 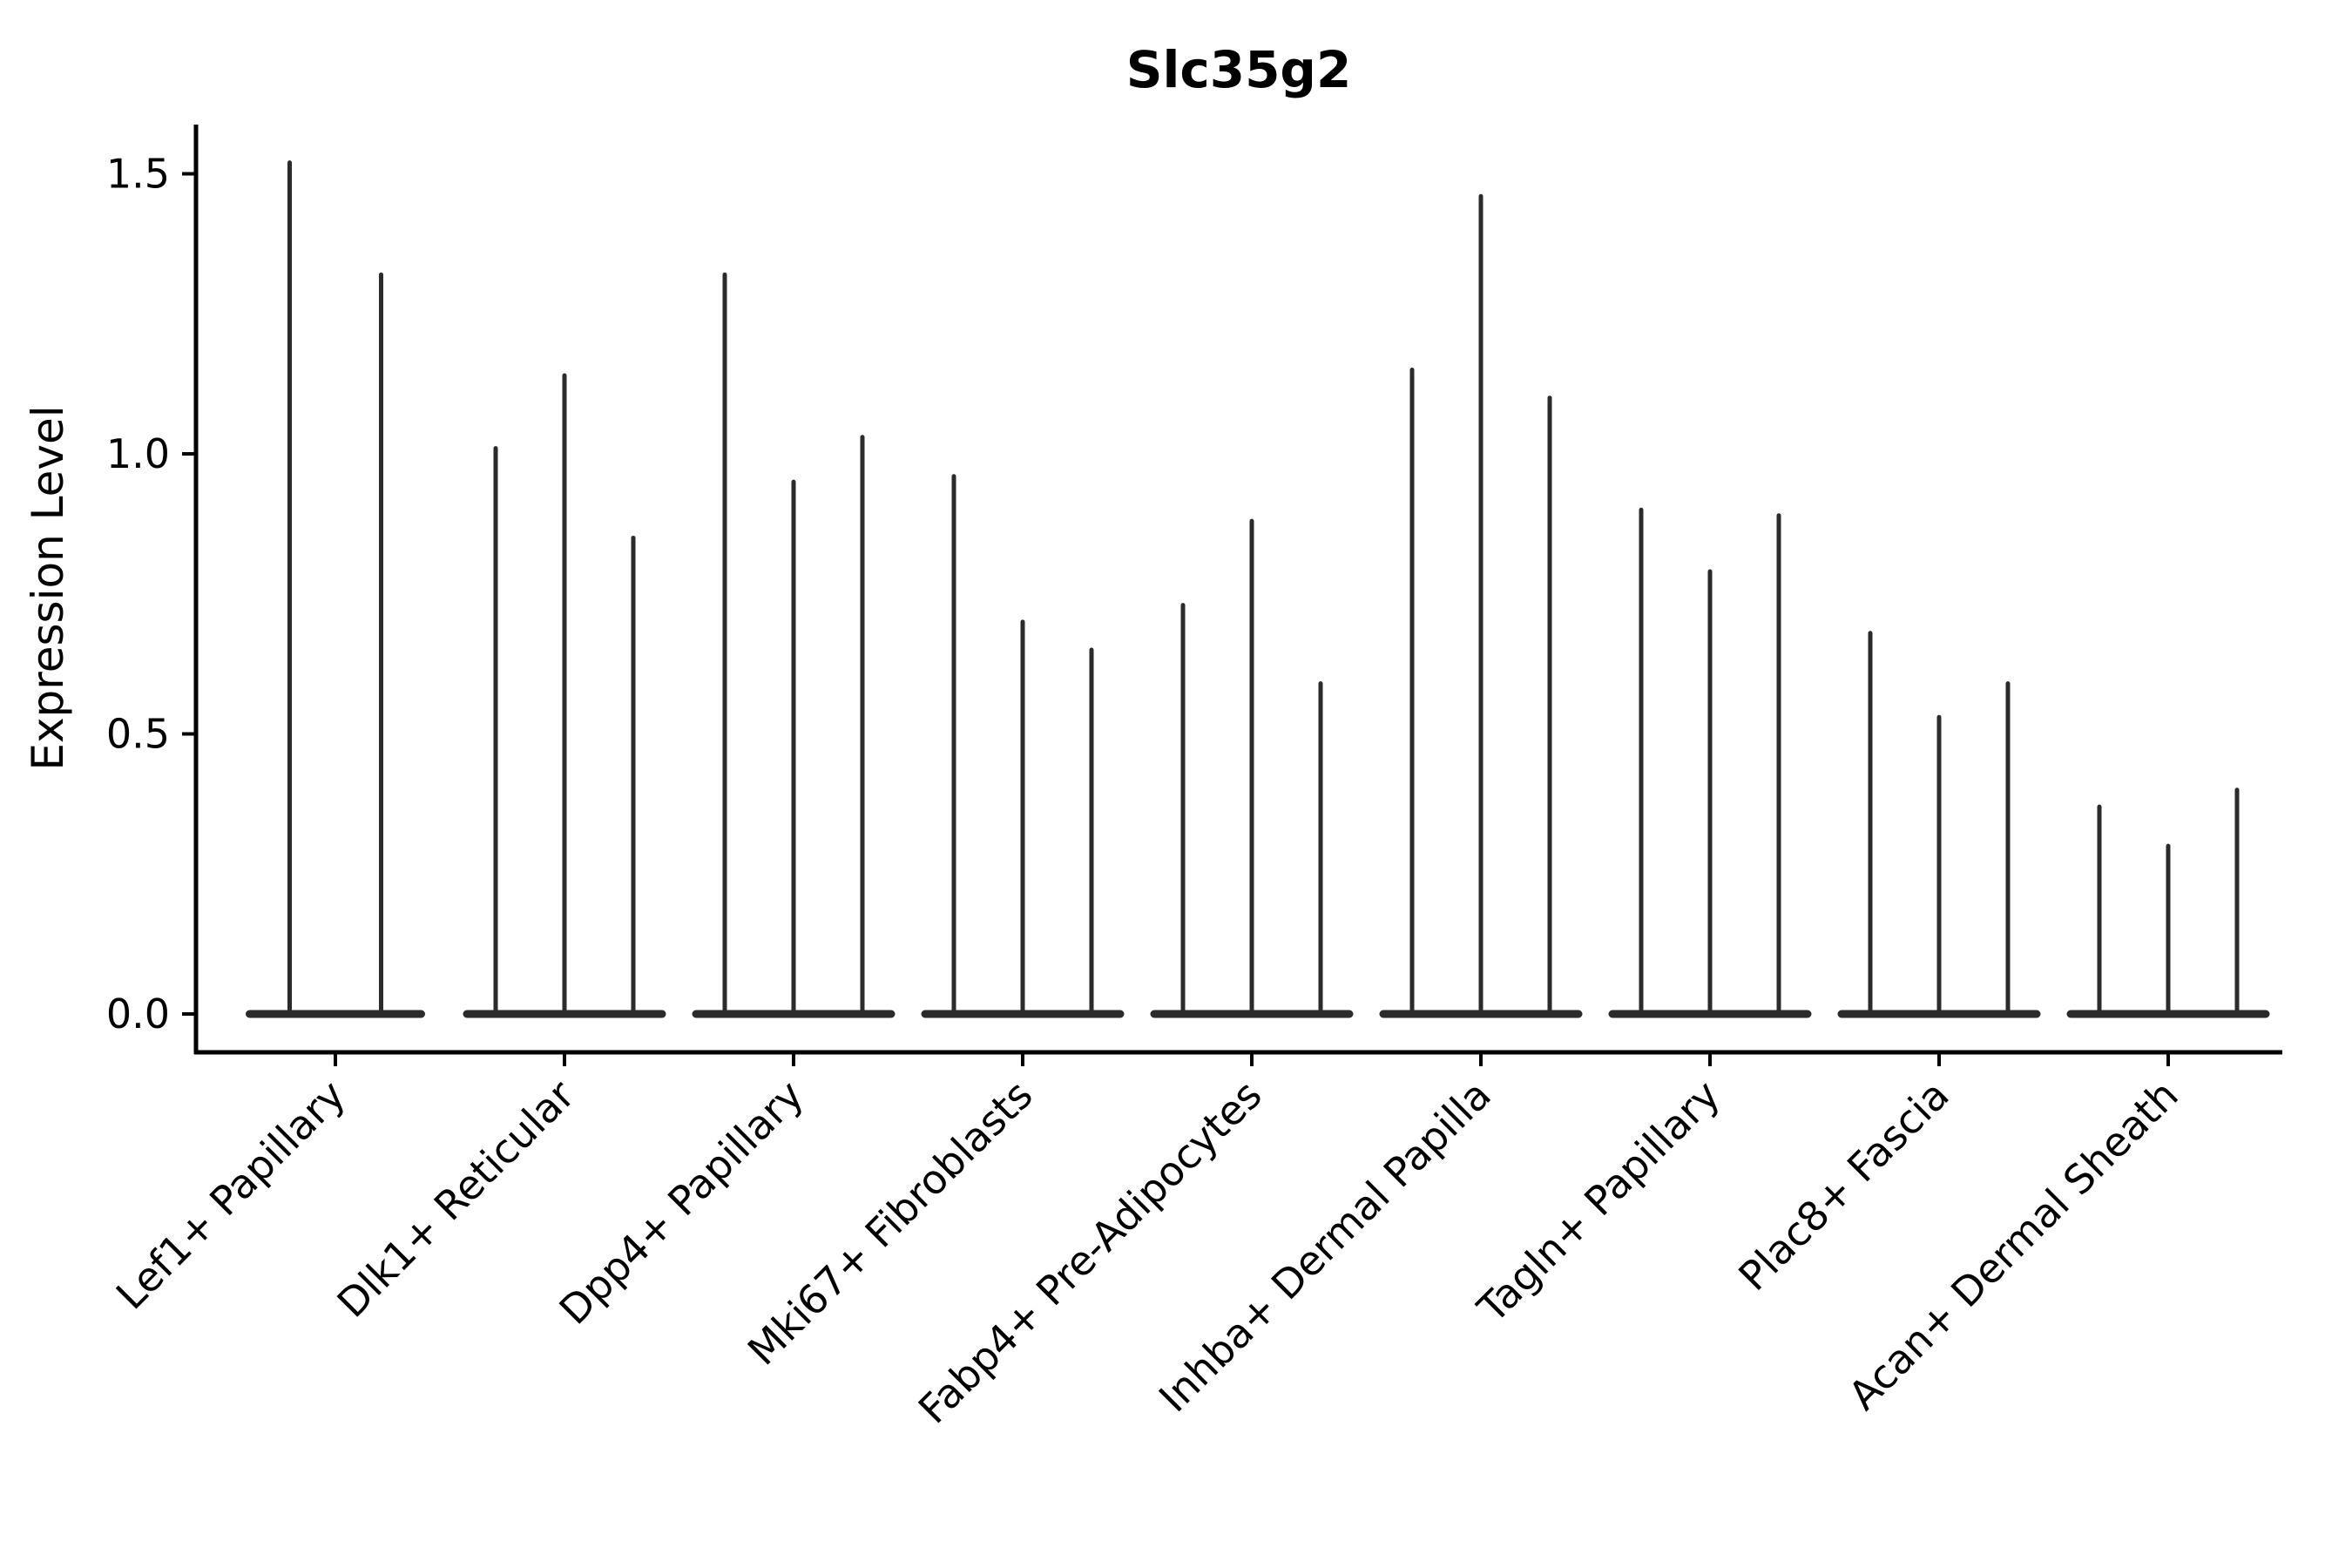 I want to click on y-tick-label: 0.0, so click(x=138, y=1014).